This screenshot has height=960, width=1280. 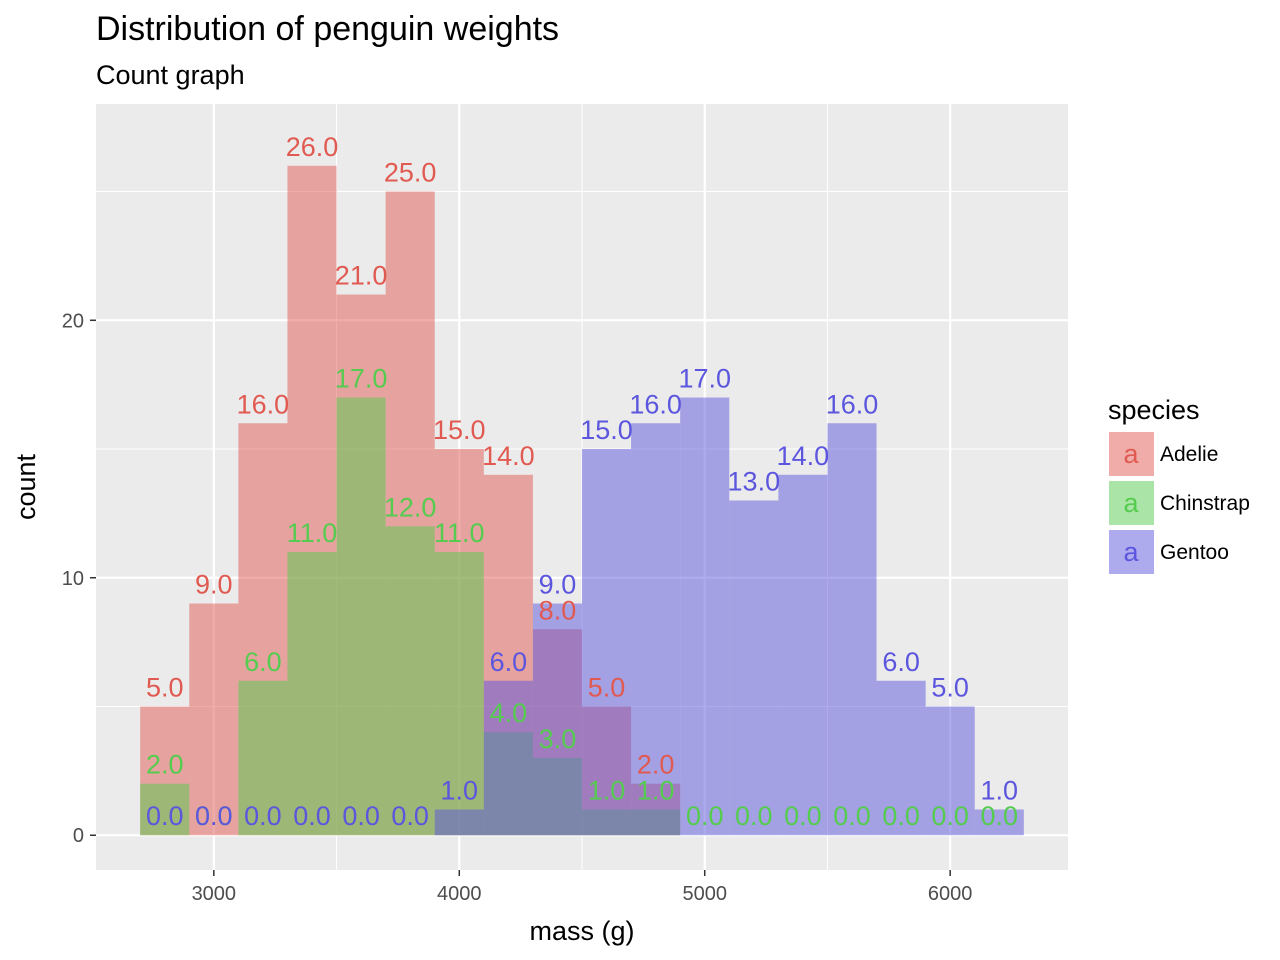 I want to click on bar-label-gentoo: 14.0, so click(x=803, y=456).